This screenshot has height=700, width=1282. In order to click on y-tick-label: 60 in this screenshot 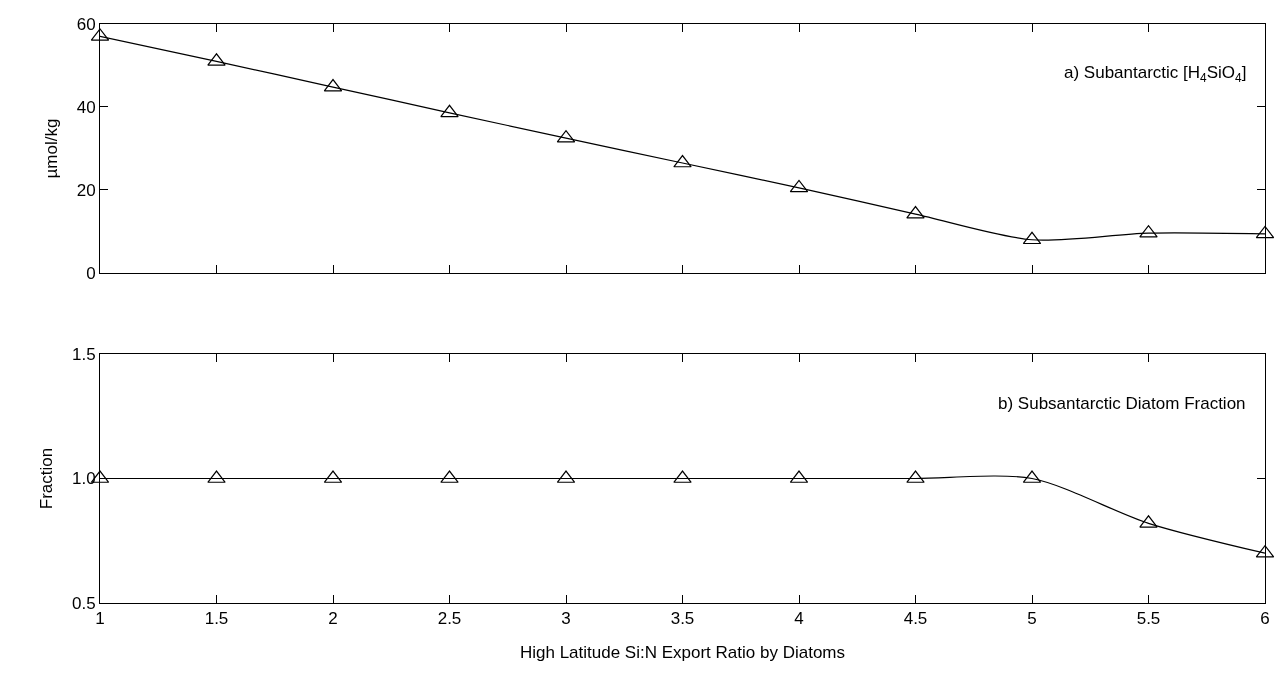, I will do `click(86, 24)`.